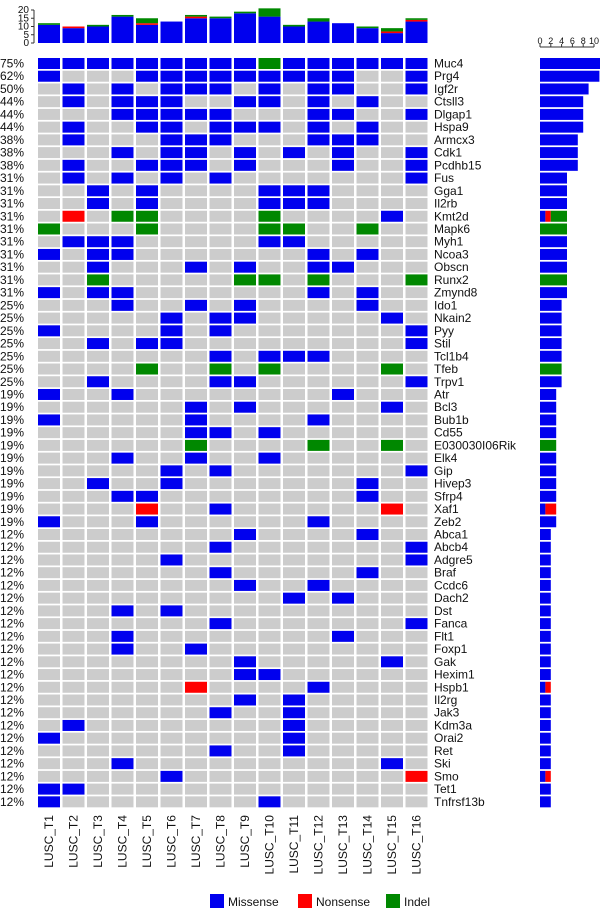 This screenshot has width=600, height=913. What do you see at coordinates (12, 242) in the screenshot?
I see `gene-percentage: 31%` at bounding box center [12, 242].